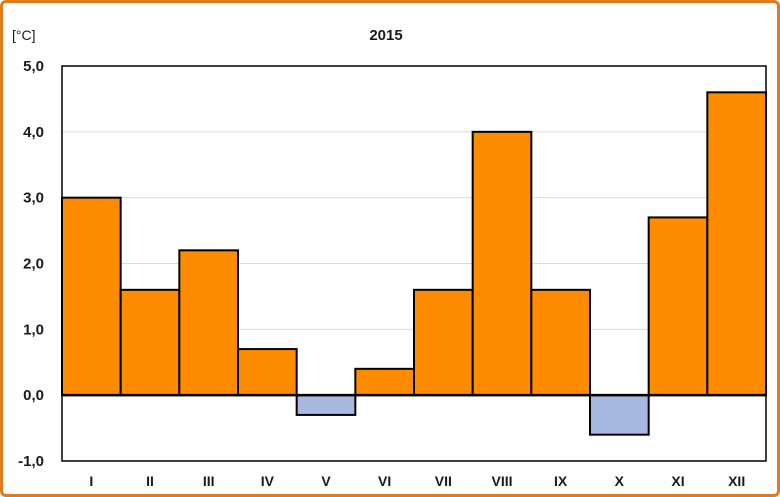  I want to click on y-tick-label: 1,0, so click(33, 329).